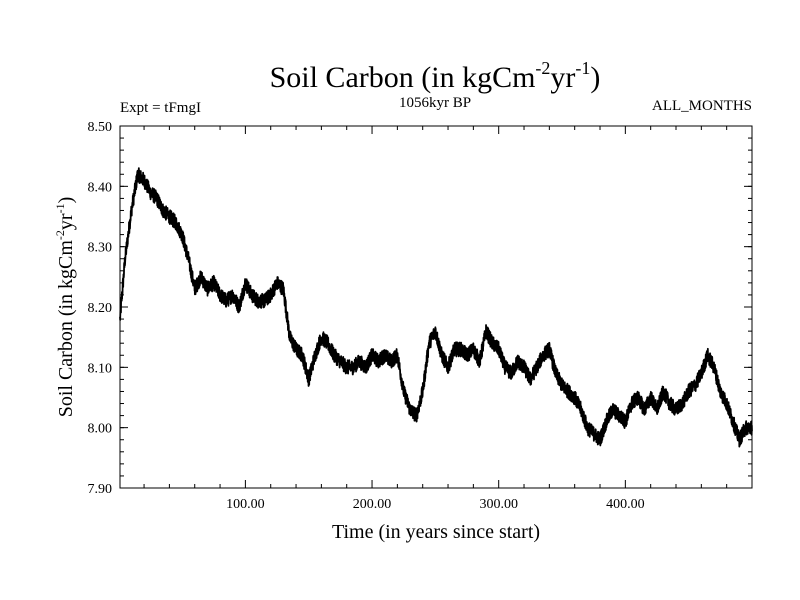  I want to click on x-tick-label: 200.00, so click(372, 504).